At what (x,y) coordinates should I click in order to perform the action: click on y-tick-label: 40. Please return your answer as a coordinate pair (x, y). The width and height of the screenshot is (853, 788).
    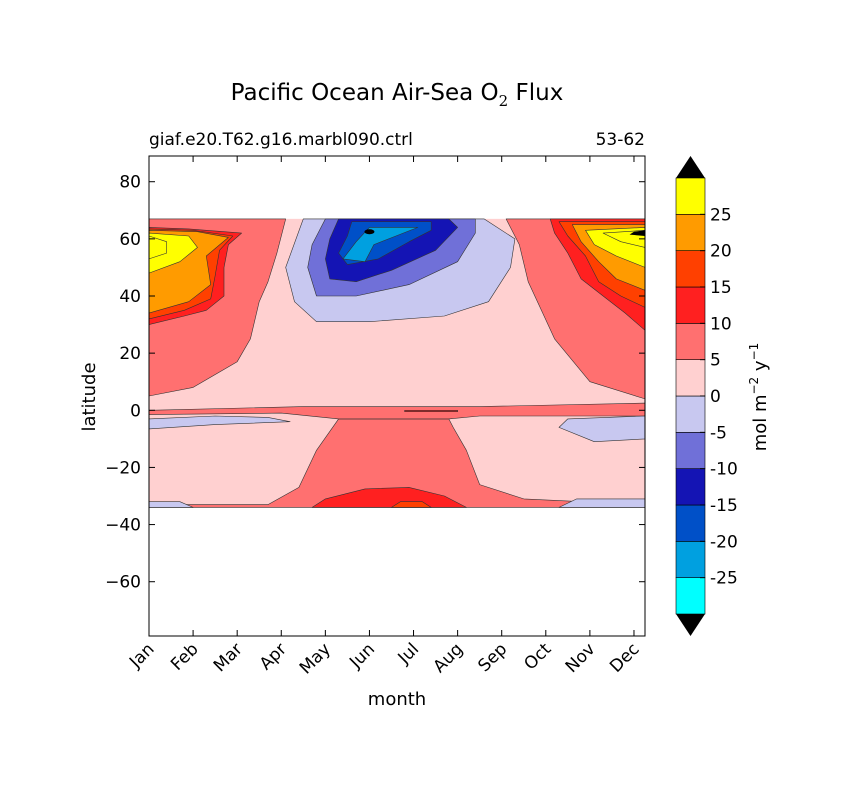
    Looking at the image, I should click on (130, 297).